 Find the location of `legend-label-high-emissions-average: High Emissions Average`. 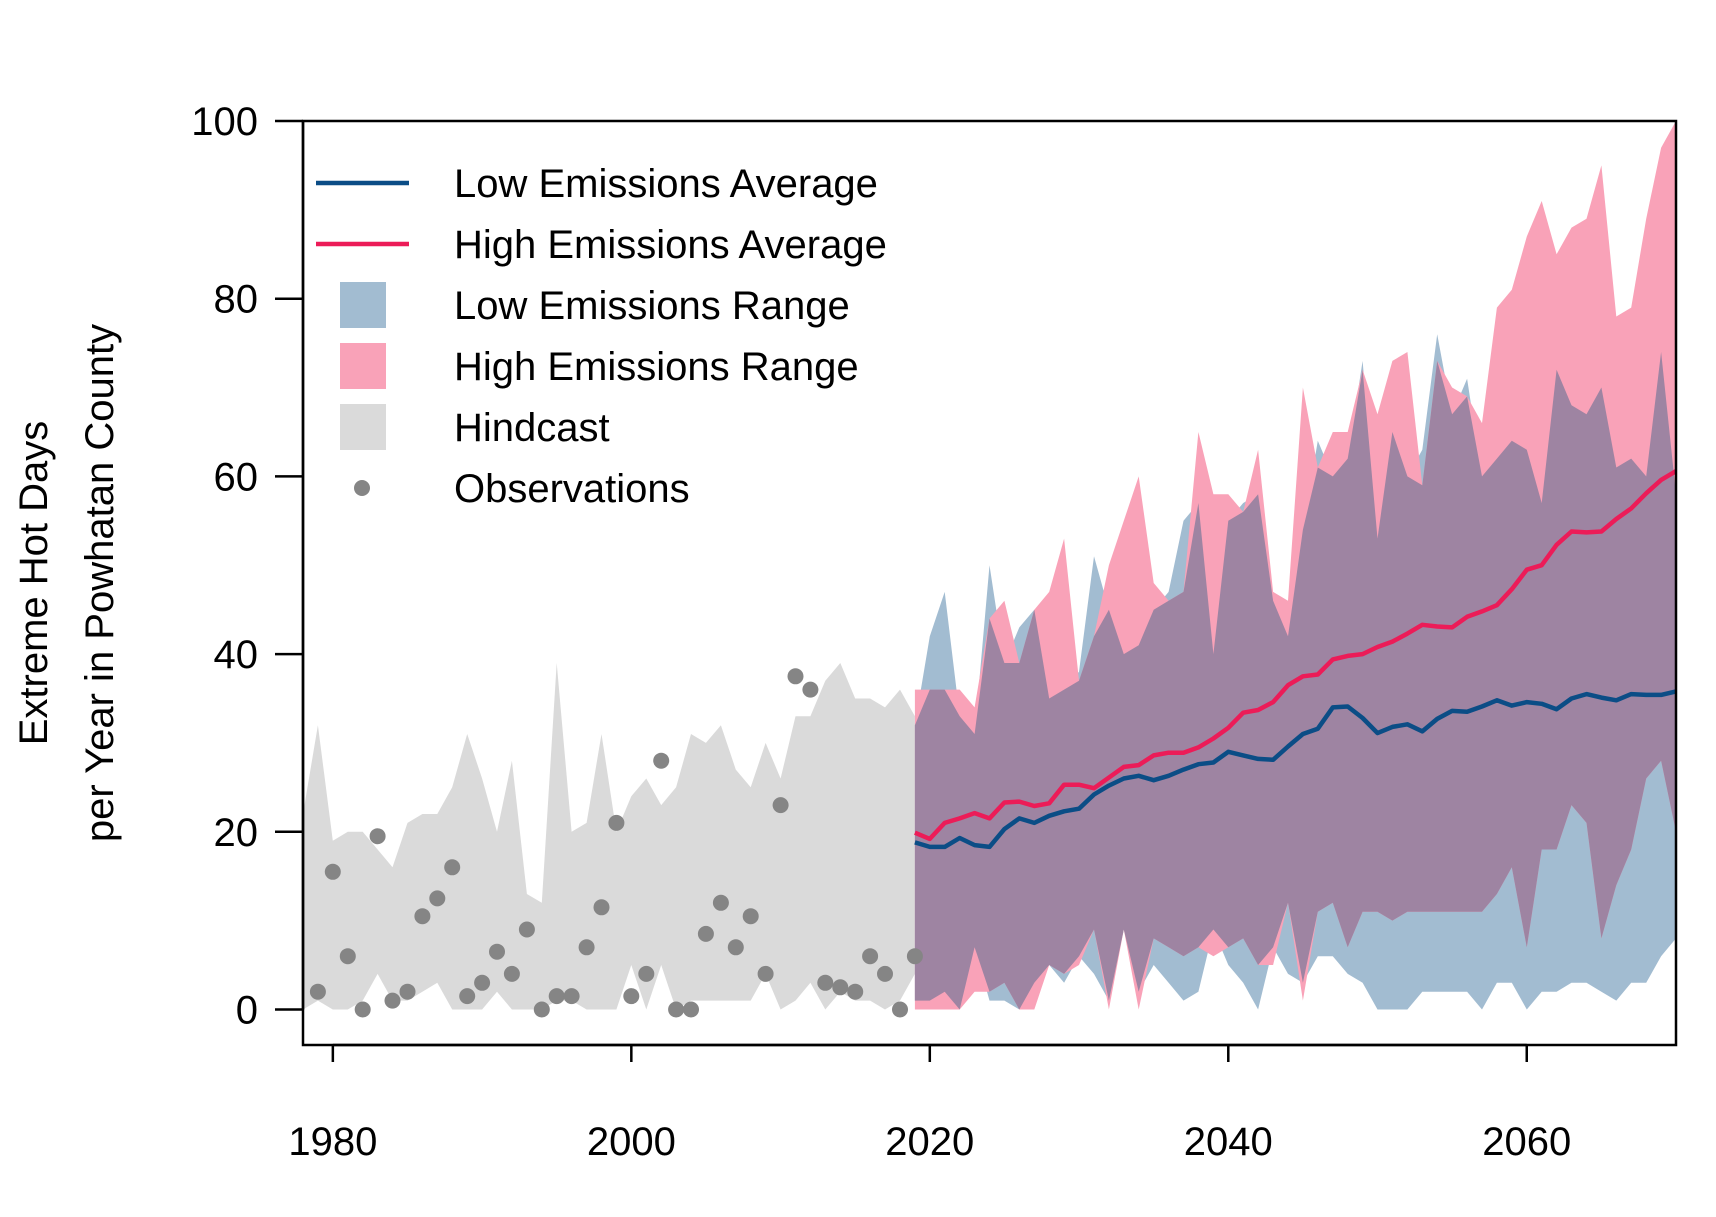

legend-label-high-emissions-average: High Emissions Average is located at coordinates (670, 245).